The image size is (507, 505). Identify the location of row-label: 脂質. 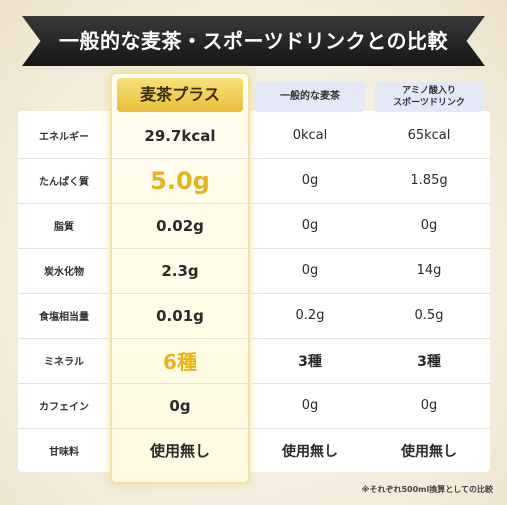
(64, 227).